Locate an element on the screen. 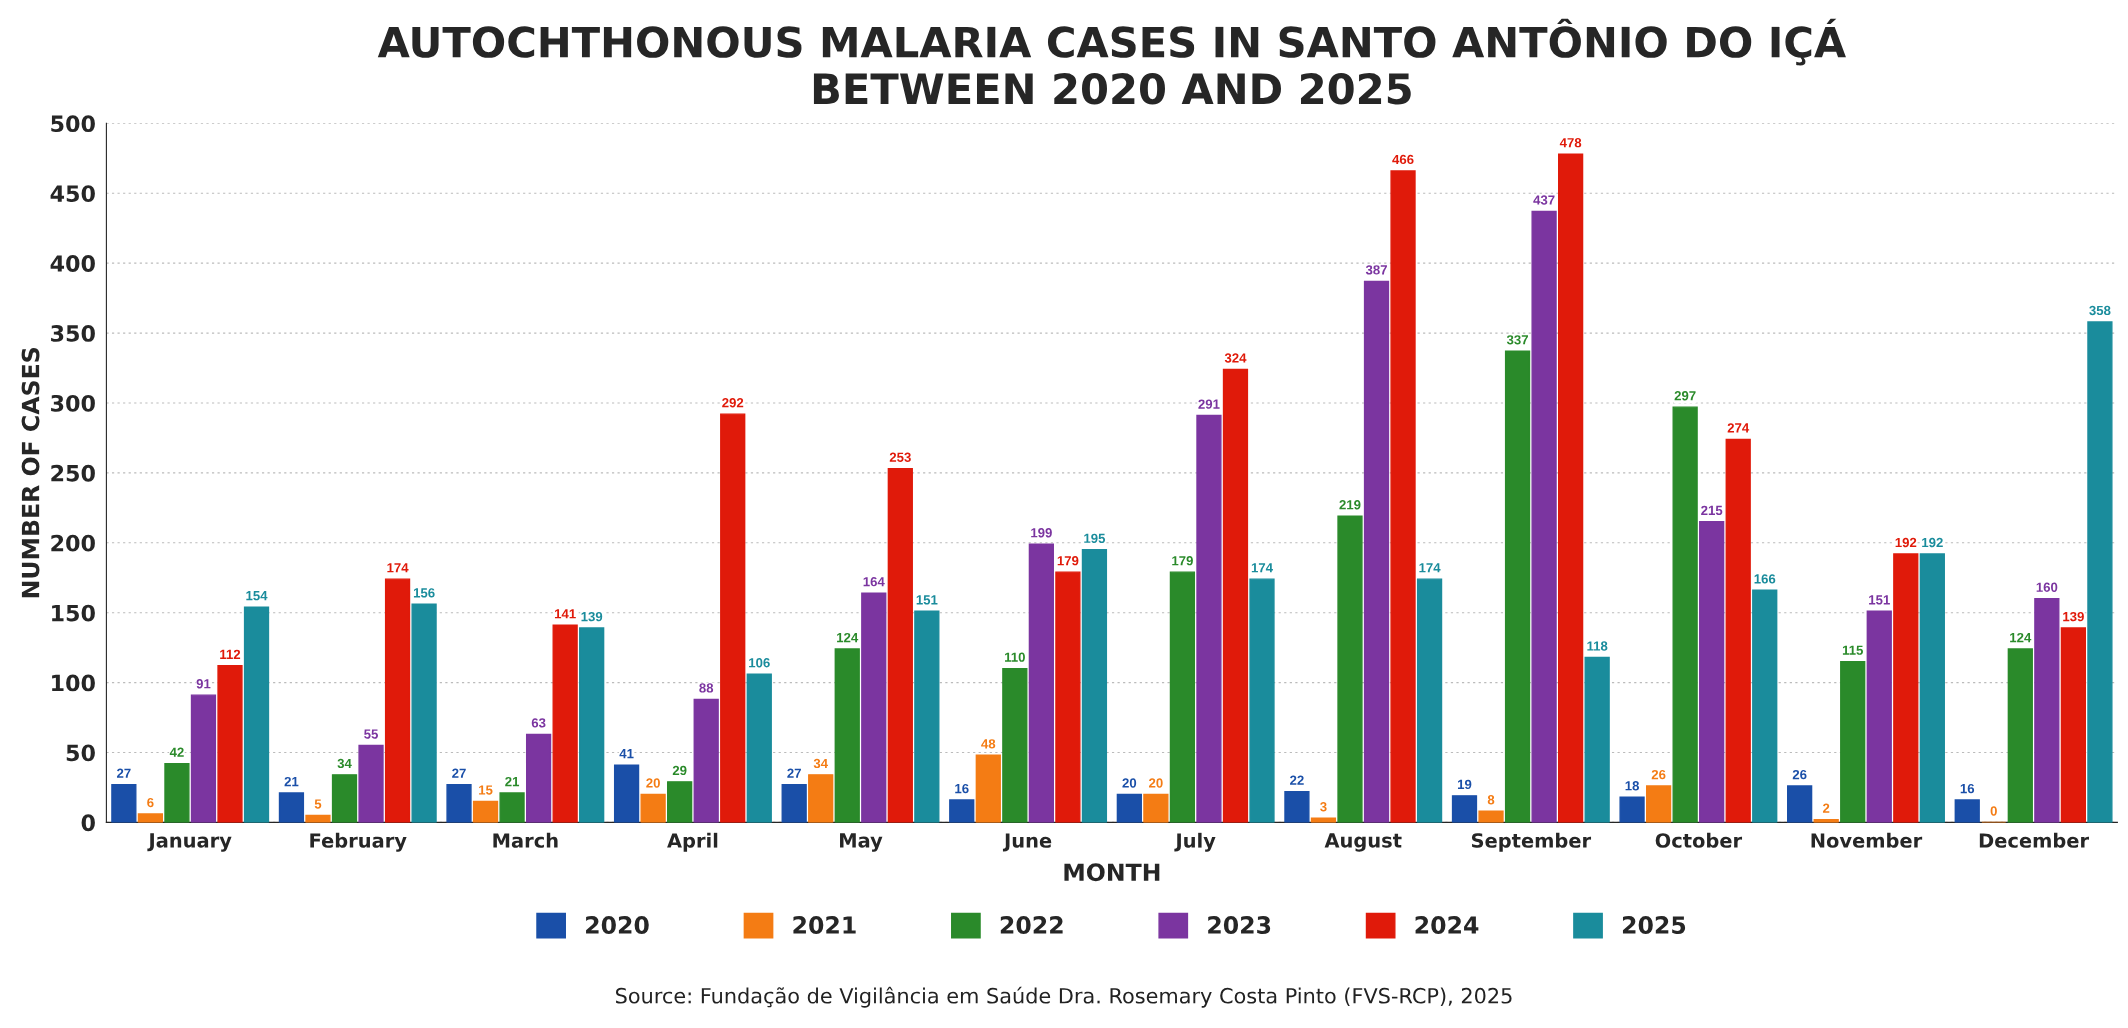 The image size is (2128, 1028). data-label: 29 is located at coordinates (679, 770).